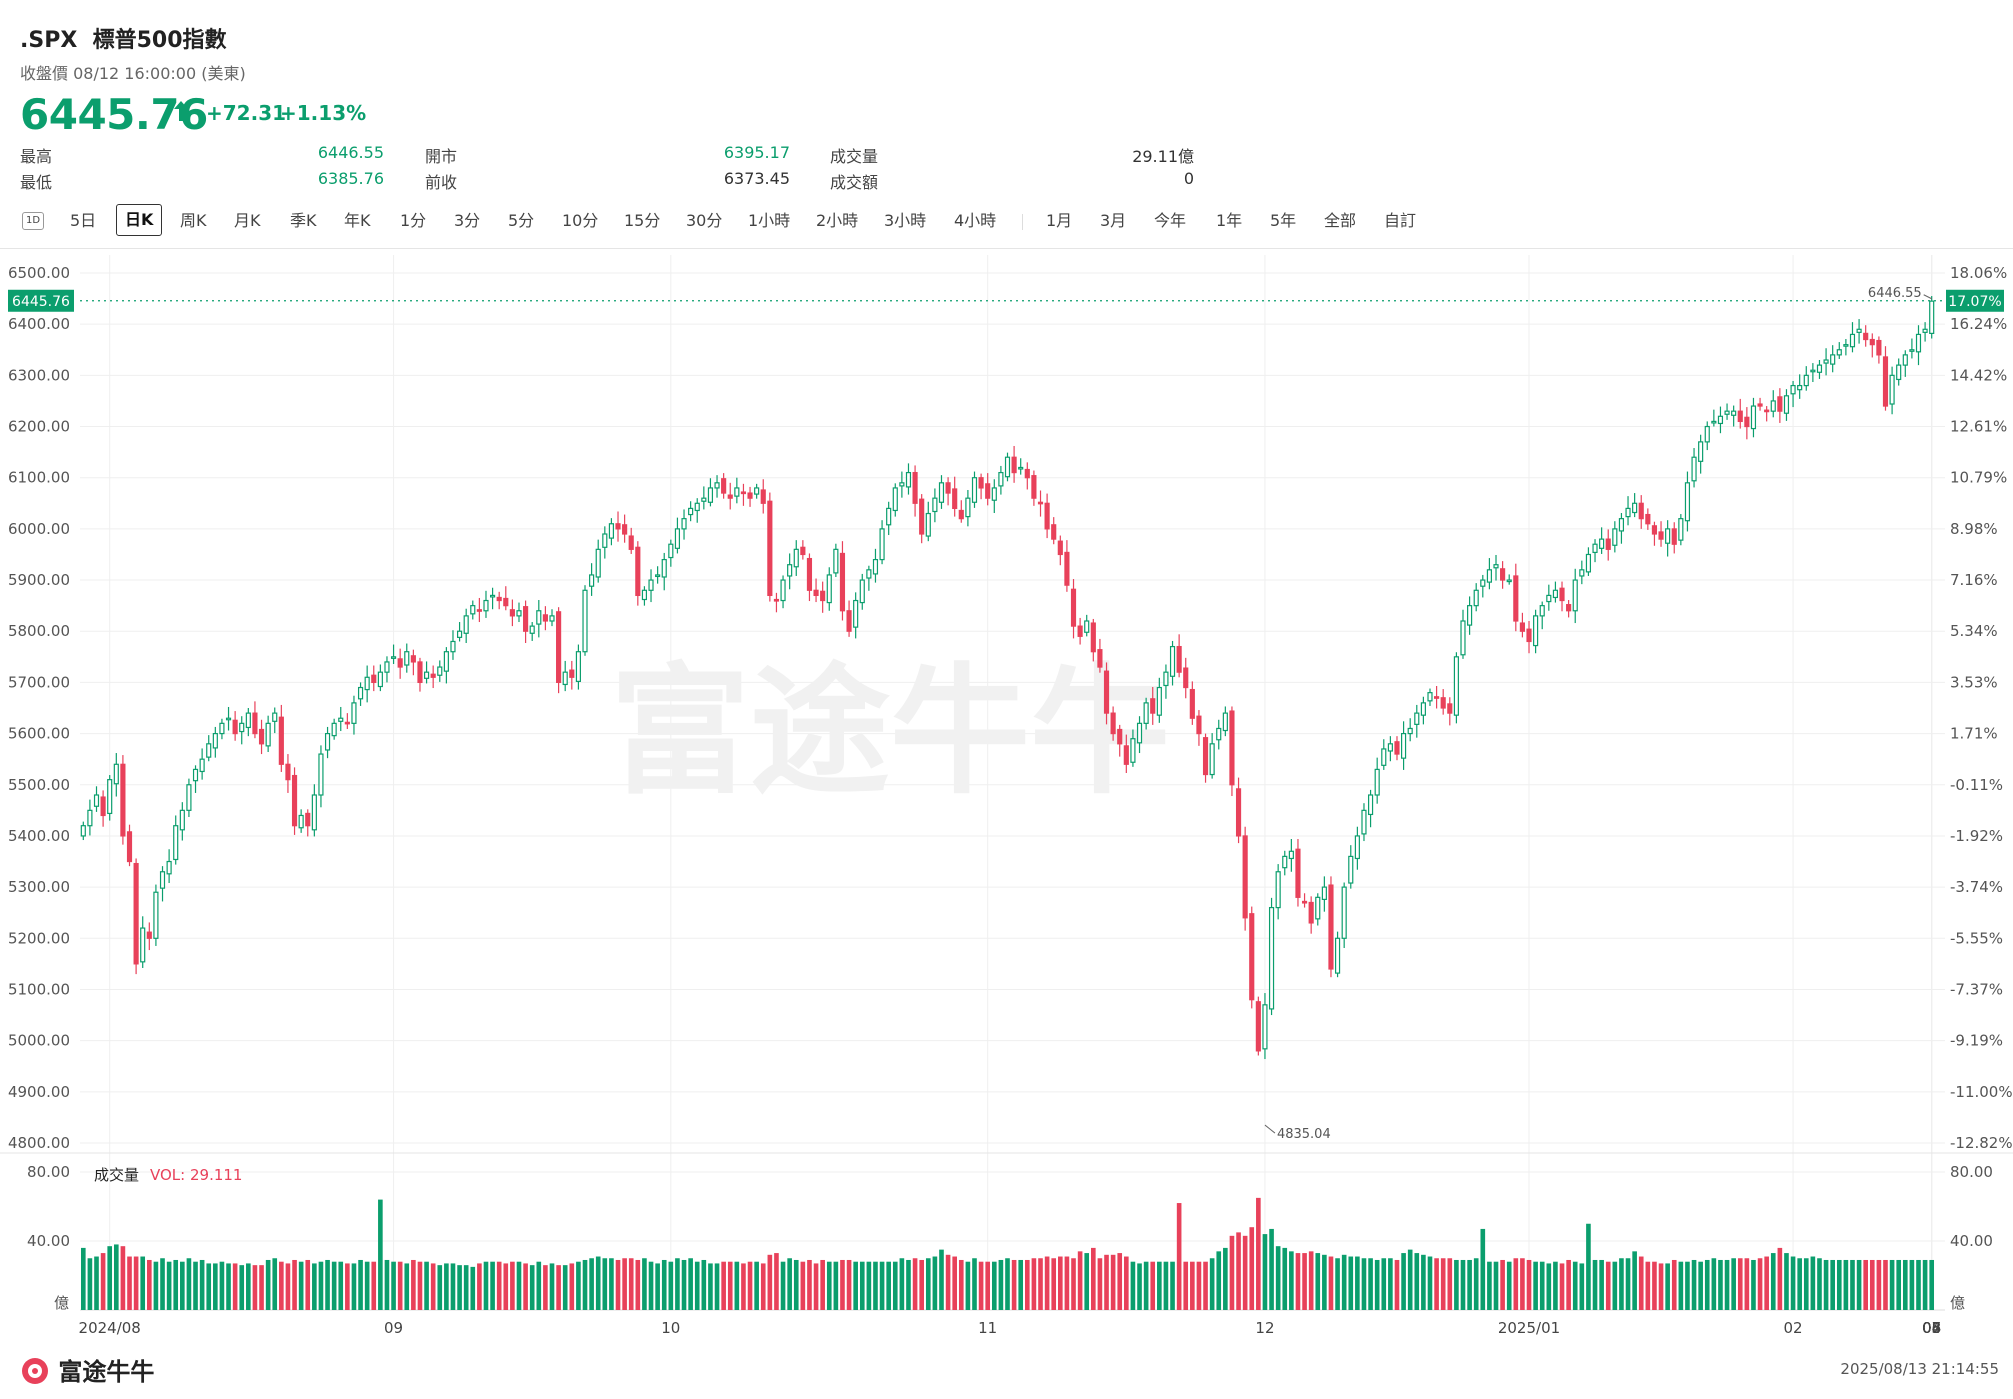  Describe the element at coordinates (139, 220) in the screenshot. I see `tab-daily-k: 日K` at that location.